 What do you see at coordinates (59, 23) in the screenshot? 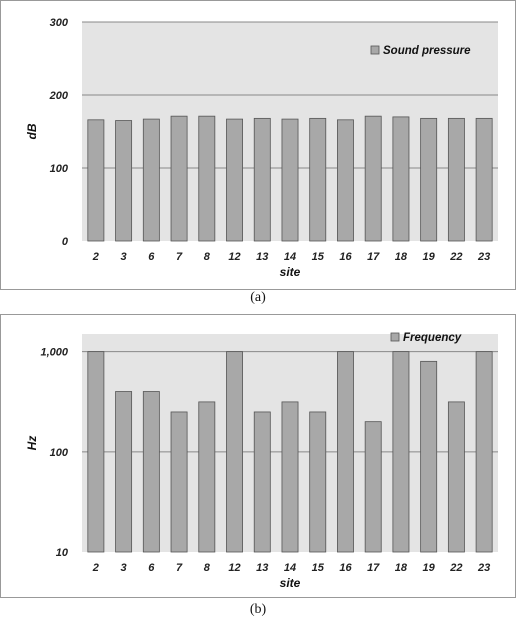
I see `y-tick-label: 300` at bounding box center [59, 23].